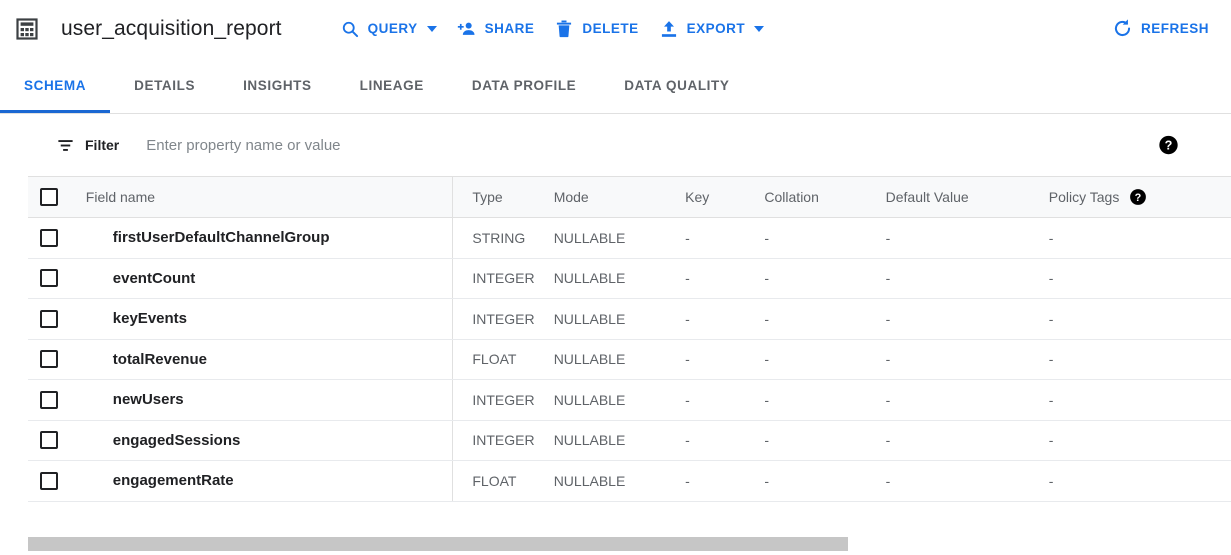 The height and width of the screenshot is (555, 1231). I want to click on cell-key: -, so click(725, 400).